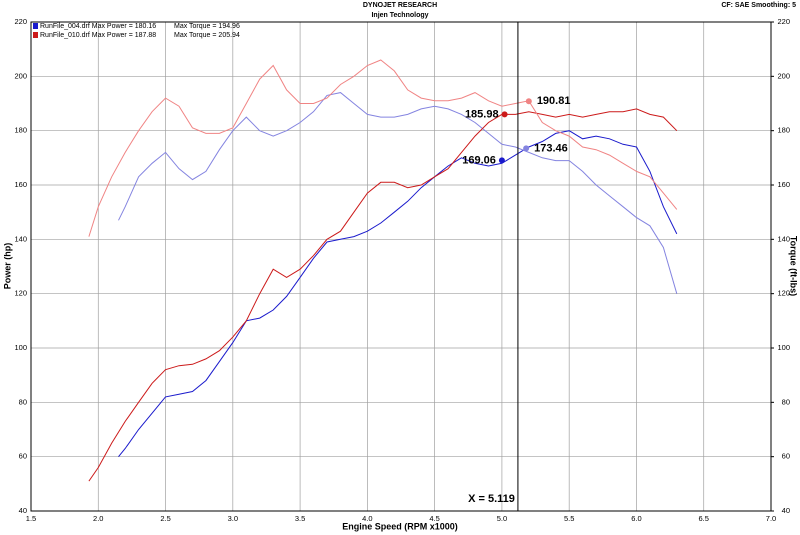  Describe the element at coordinates (502, 518) in the screenshot. I see `x-tick-label: 5.0` at that location.